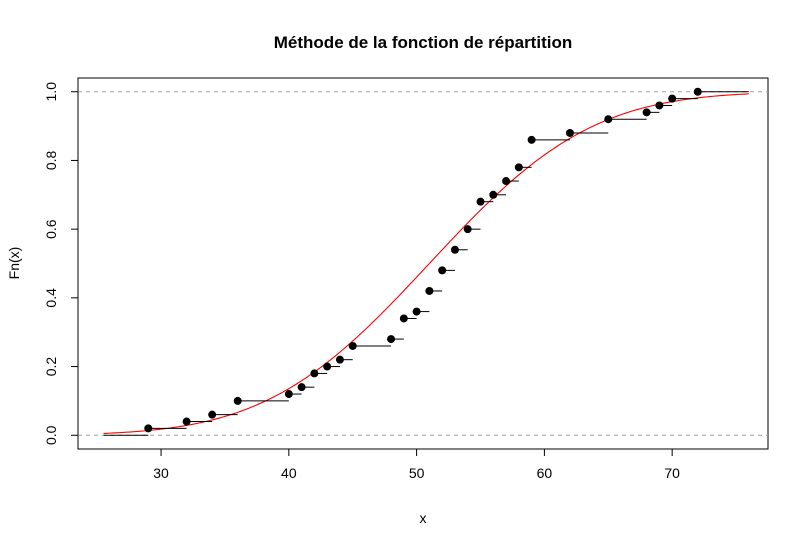 The image size is (808, 546). What do you see at coordinates (51, 92) in the screenshot?
I see `y-tick-label: 1.0` at bounding box center [51, 92].